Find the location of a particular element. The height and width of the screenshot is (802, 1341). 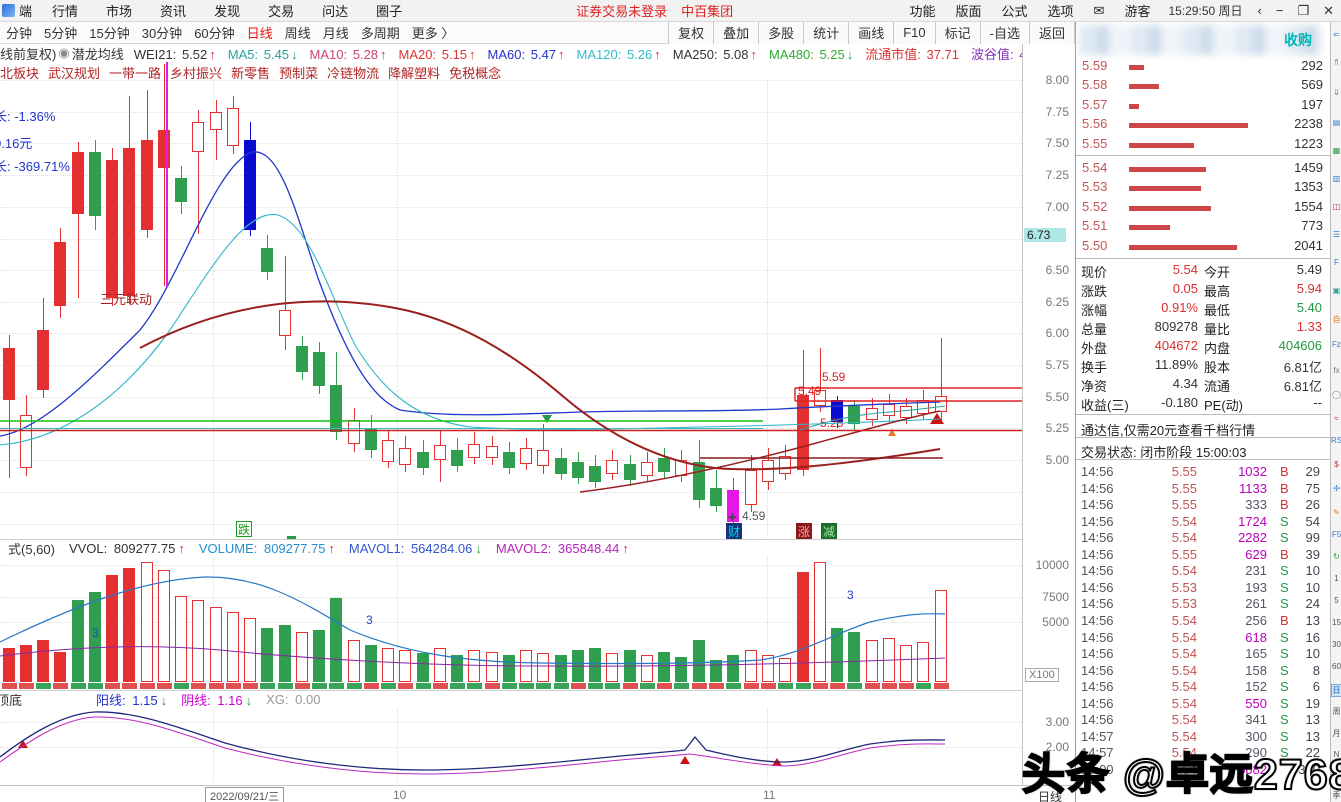

side-icon-fx: fx is located at coordinates (1336, 370).